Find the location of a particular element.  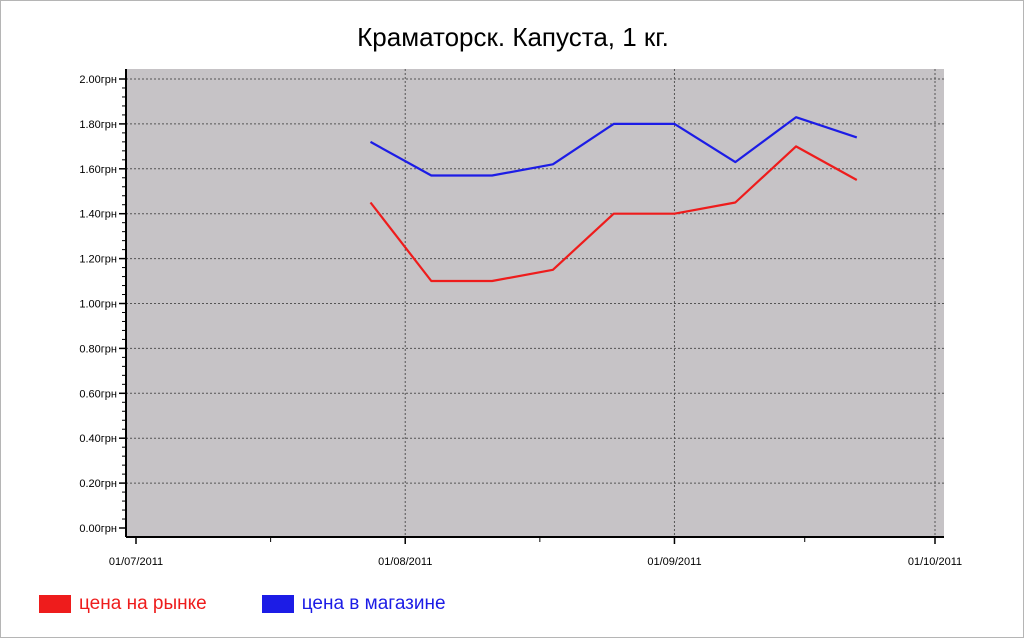

legend-swatch-store is located at coordinates (277, 604).